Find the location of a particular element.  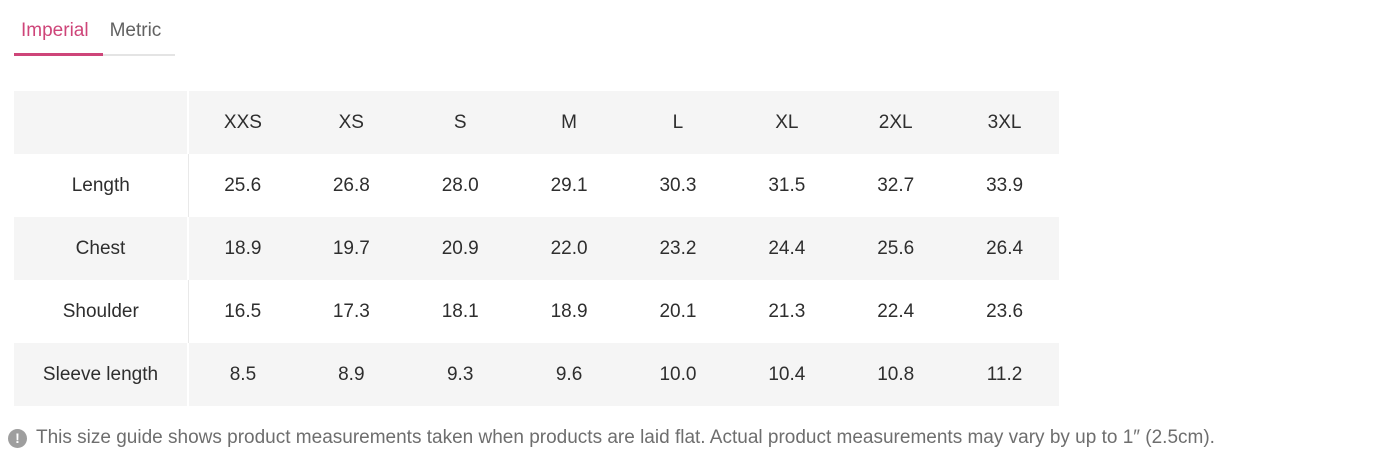

cell-value: 10.0 is located at coordinates (678, 374).